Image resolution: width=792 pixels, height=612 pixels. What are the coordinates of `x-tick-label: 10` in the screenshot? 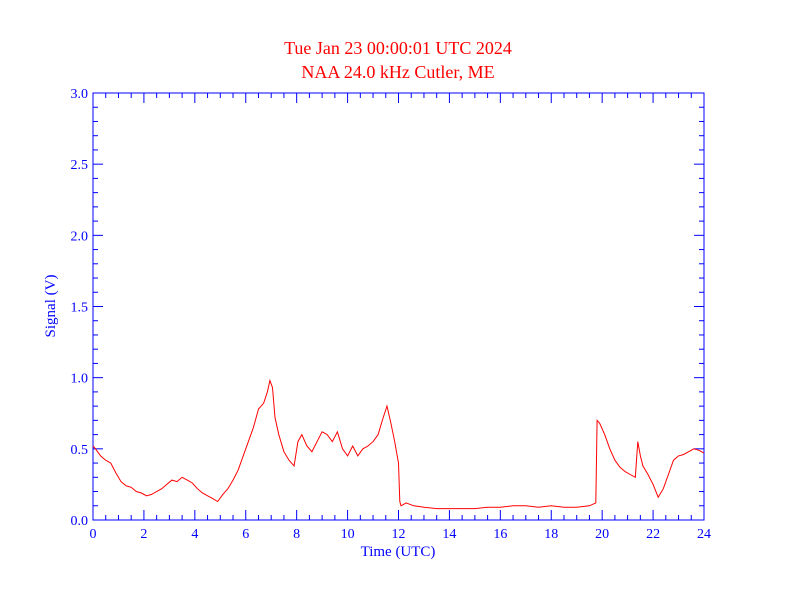 It's located at (348, 534).